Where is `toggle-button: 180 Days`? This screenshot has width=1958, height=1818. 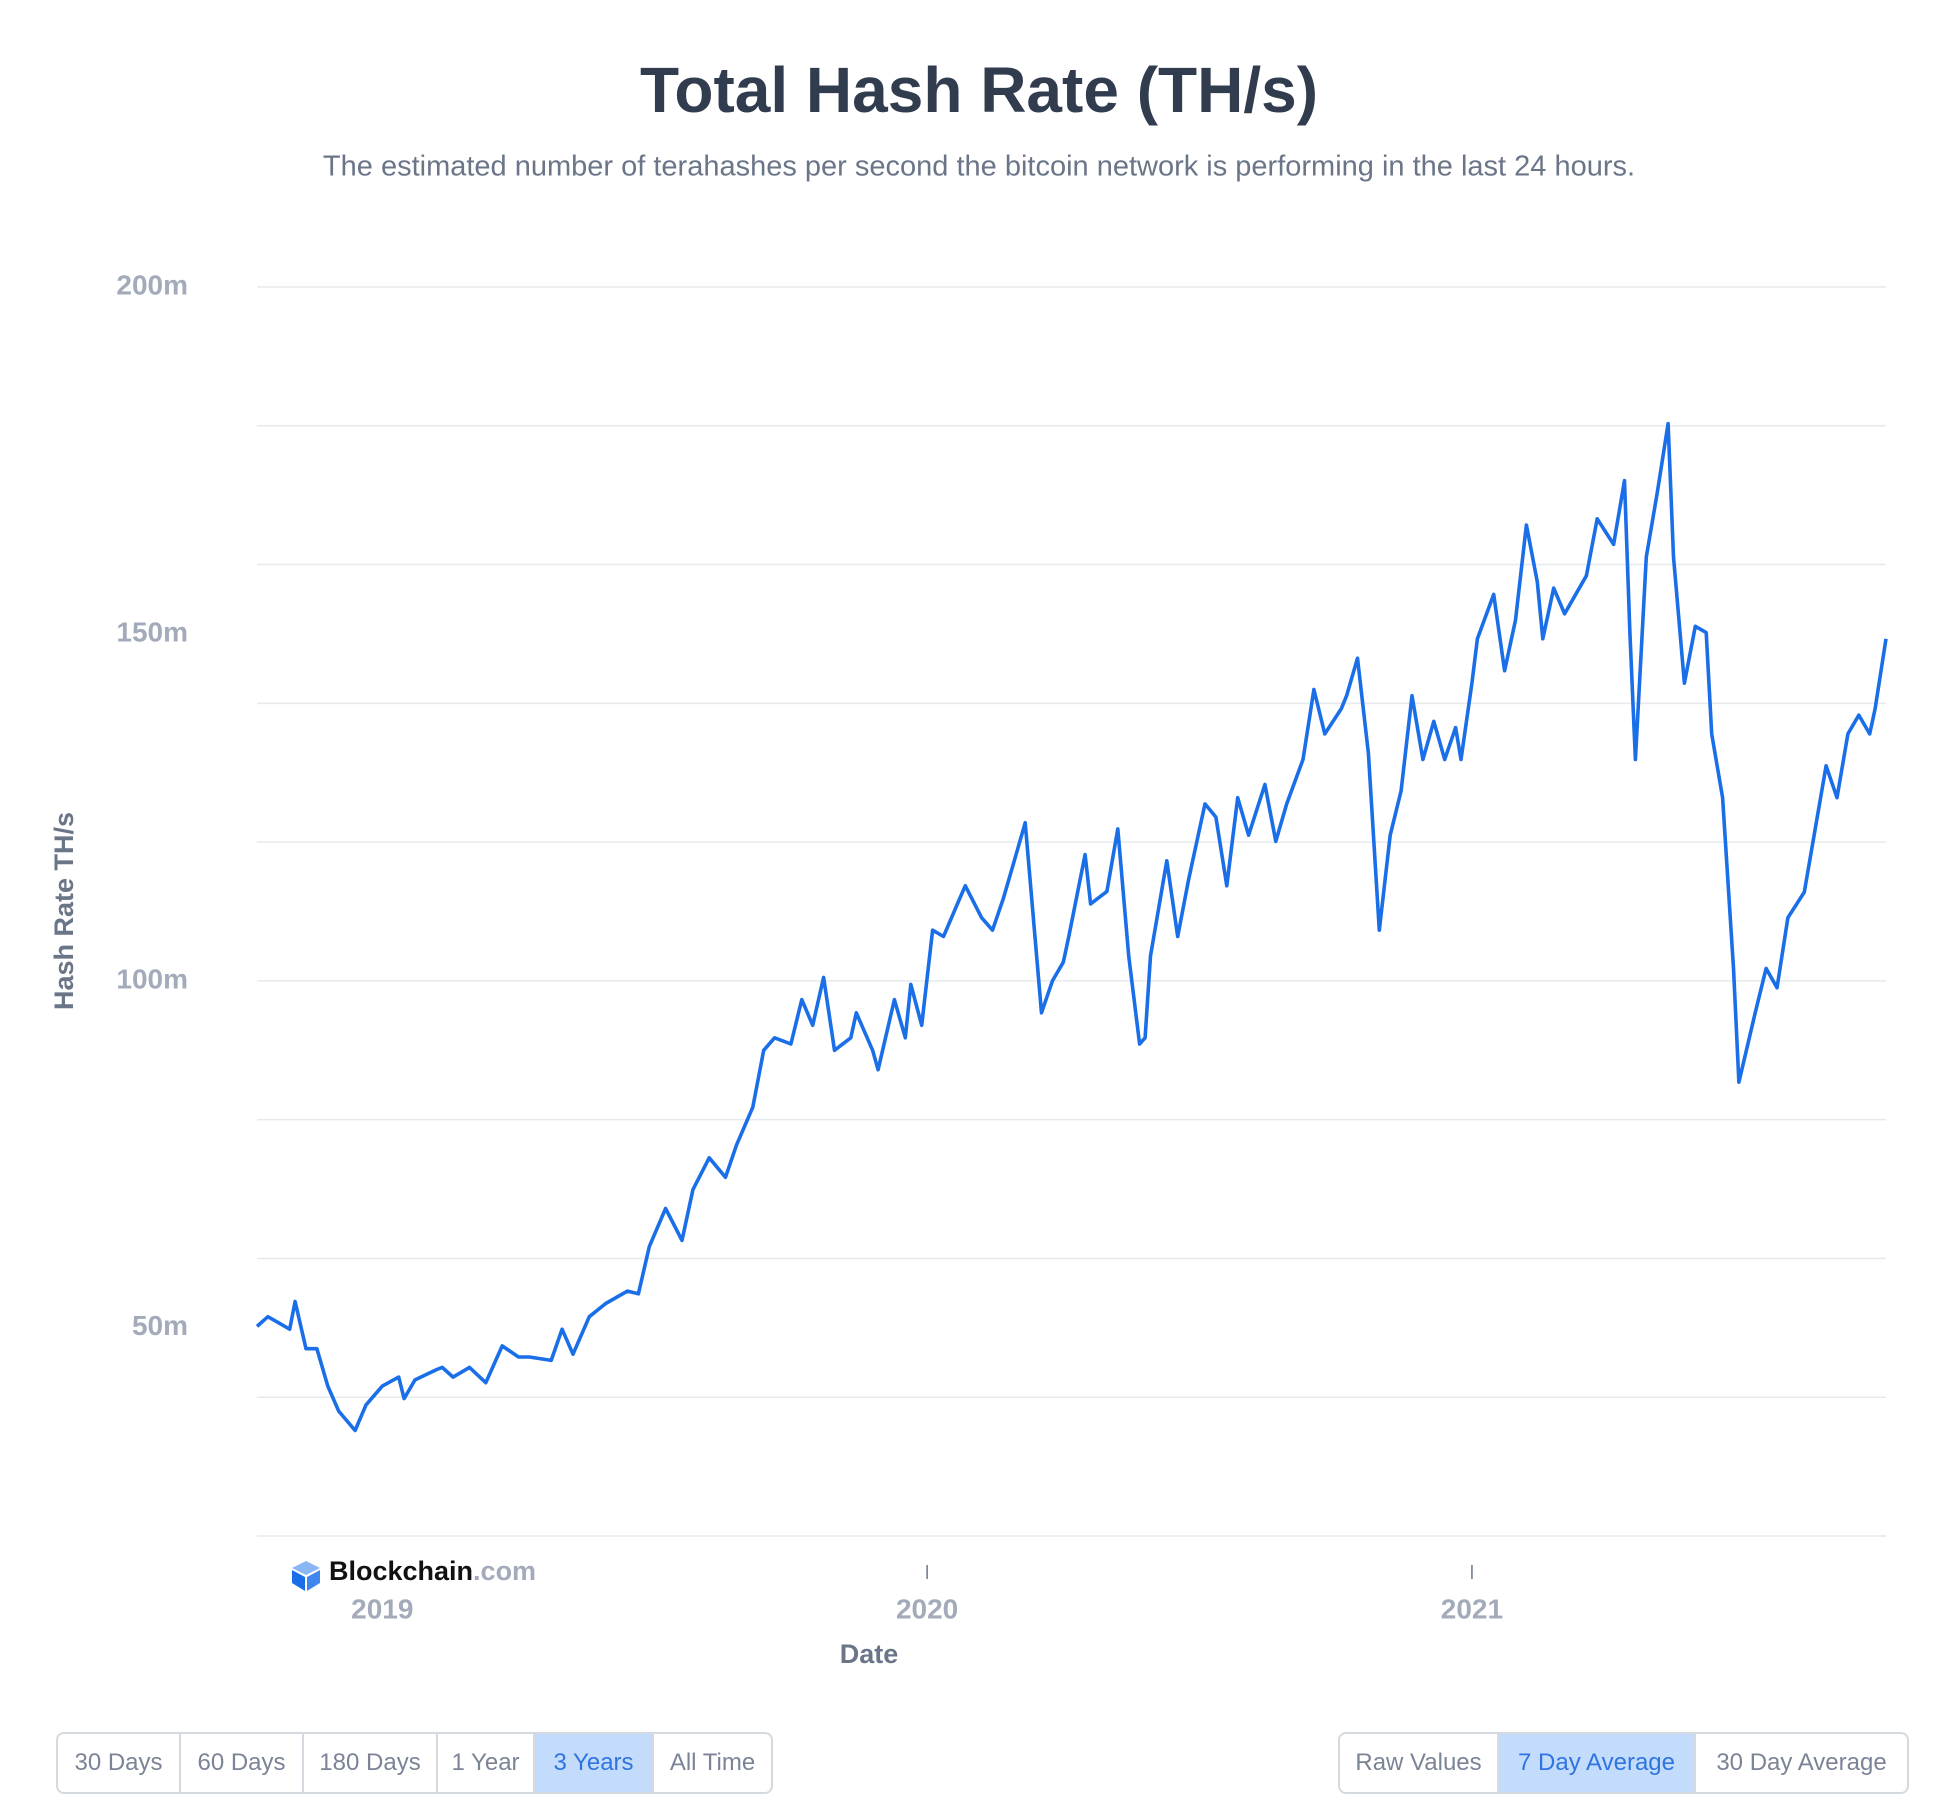
toggle-button: 180 Days is located at coordinates (371, 1763).